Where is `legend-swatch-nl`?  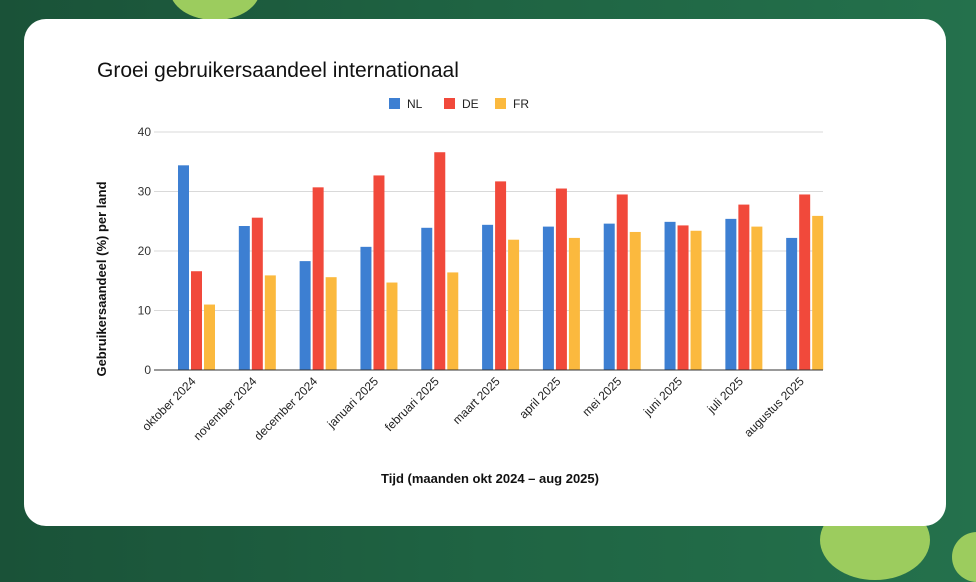
legend-swatch-nl is located at coordinates (394, 103).